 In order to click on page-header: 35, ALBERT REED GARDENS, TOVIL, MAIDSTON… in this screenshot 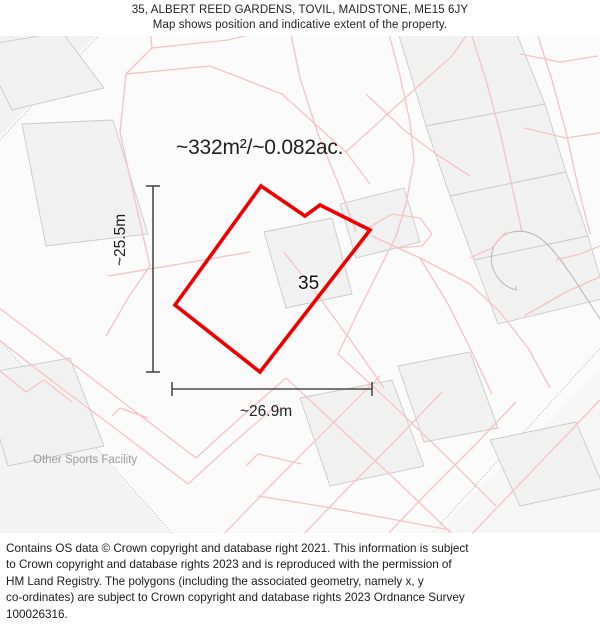, I will do `click(300, 18)`.